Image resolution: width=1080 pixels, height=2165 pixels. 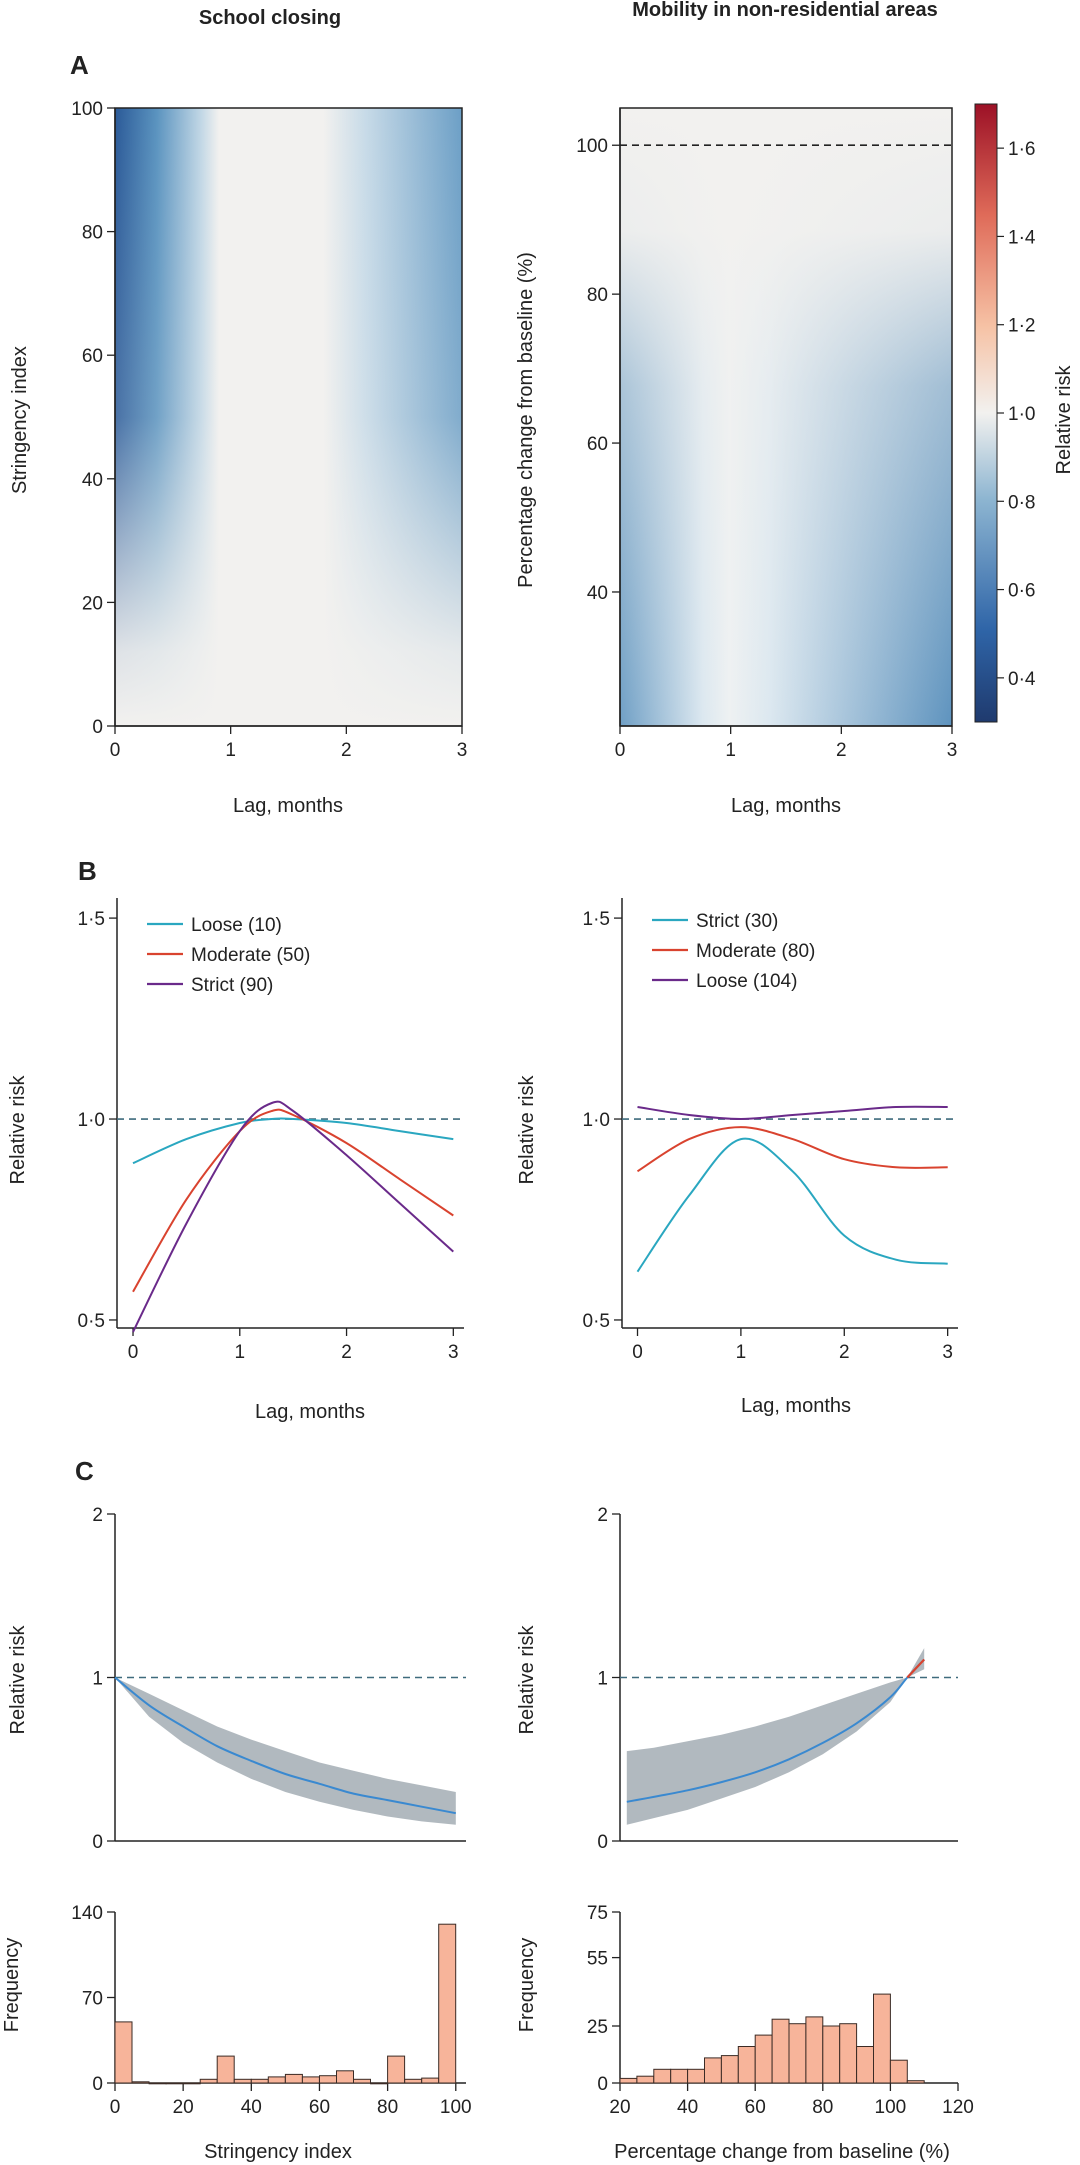 What do you see at coordinates (346, 750) in the screenshot?
I see `a-left-x-tick-label: 2` at bounding box center [346, 750].